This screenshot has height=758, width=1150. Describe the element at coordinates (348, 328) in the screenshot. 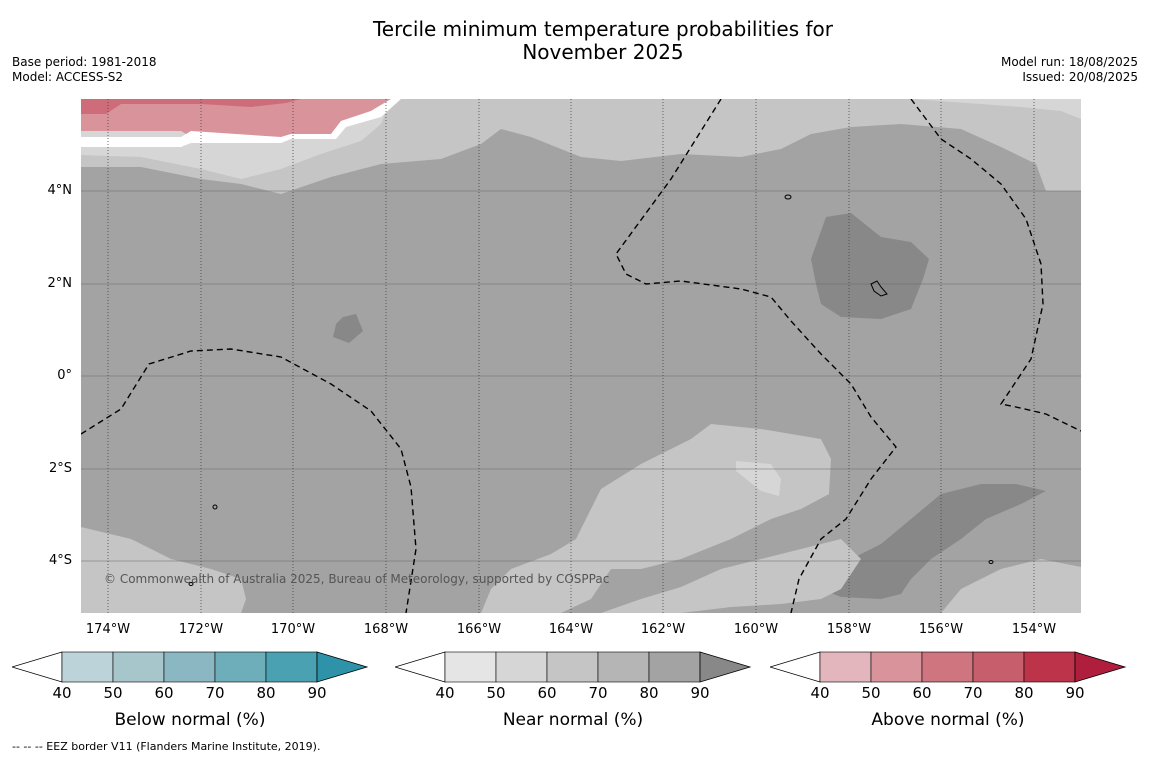

I see `near-normal-90-blob-west` at that location.